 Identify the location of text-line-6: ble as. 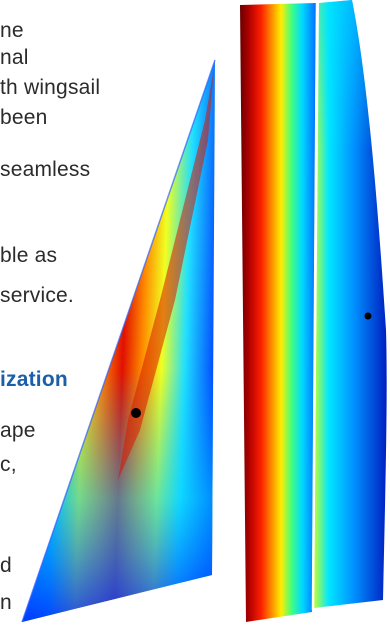
(29, 255).